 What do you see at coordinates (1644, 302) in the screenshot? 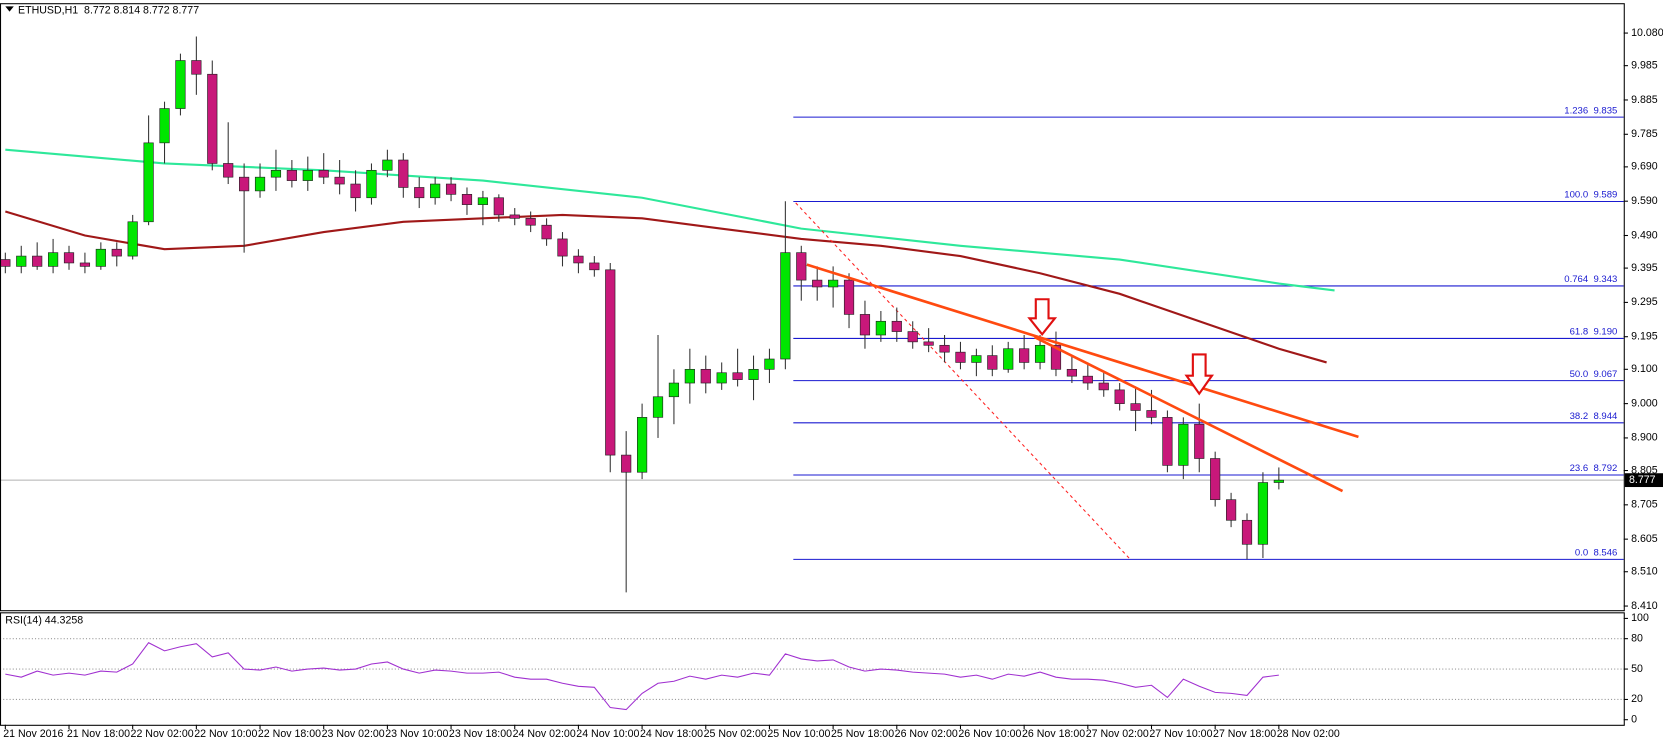
I see `y-tick-label: 9.295` at bounding box center [1644, 302].